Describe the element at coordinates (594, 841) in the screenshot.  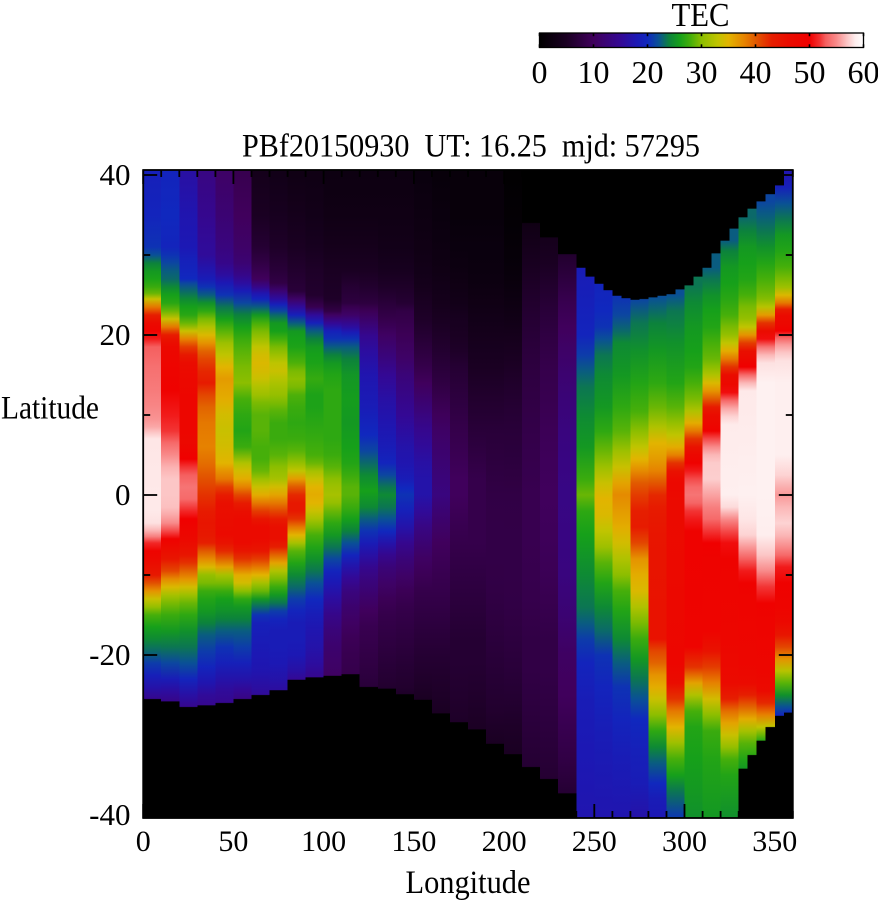
I see `svg-text: 250` at that location.